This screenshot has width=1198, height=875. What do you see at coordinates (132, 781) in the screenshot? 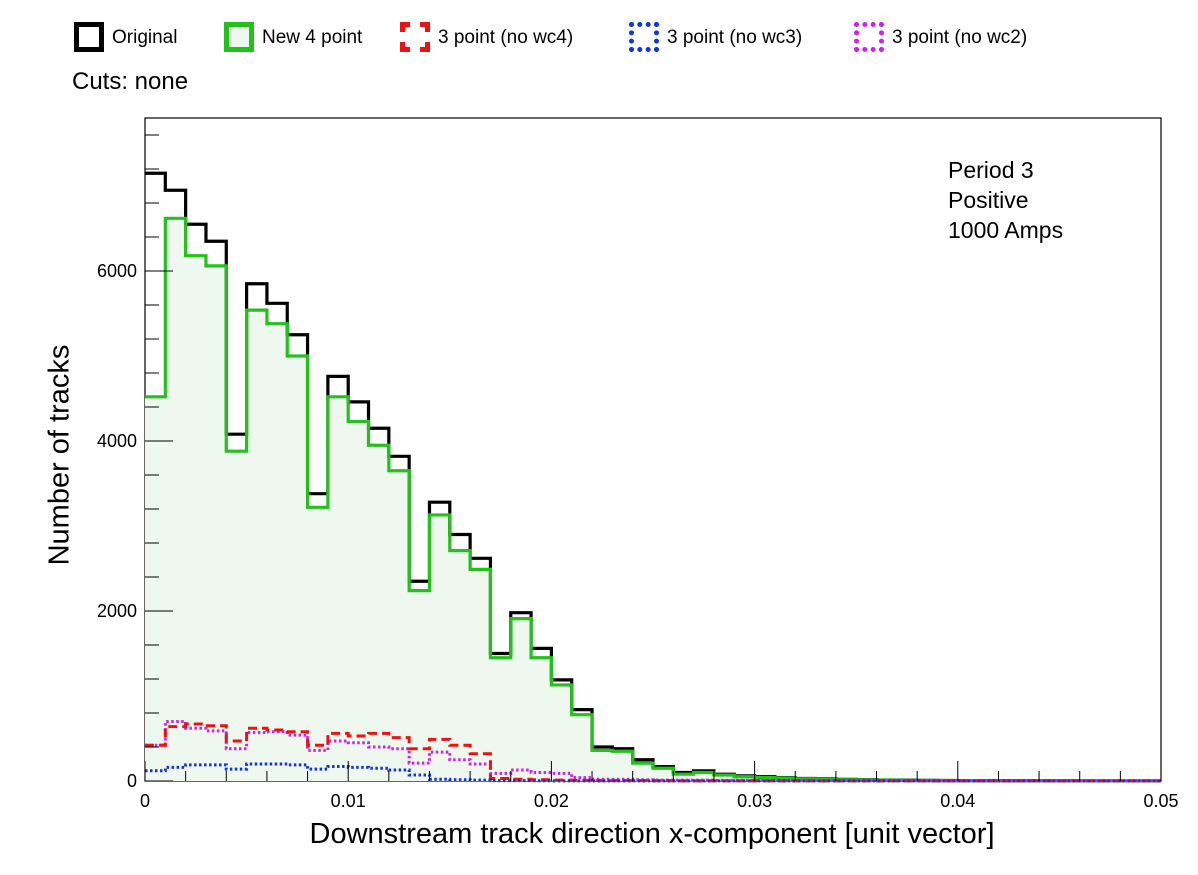
I see `y-tick-label: 0` at bounding box center [132, 781].